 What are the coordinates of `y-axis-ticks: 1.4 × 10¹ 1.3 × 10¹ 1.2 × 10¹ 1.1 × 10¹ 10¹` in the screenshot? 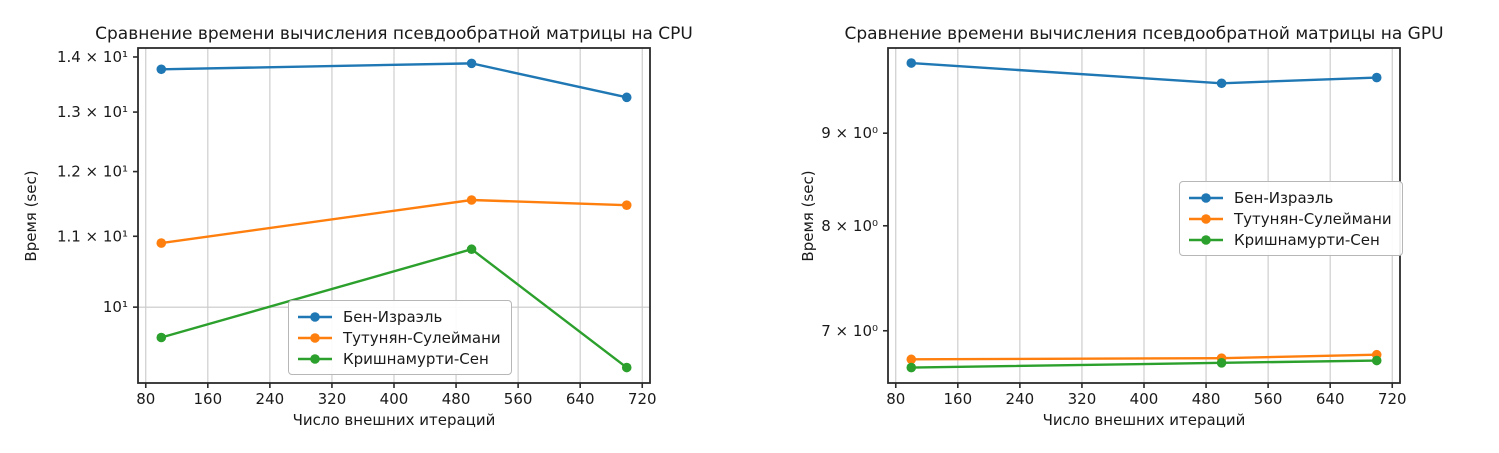 It's located at (97, 182).